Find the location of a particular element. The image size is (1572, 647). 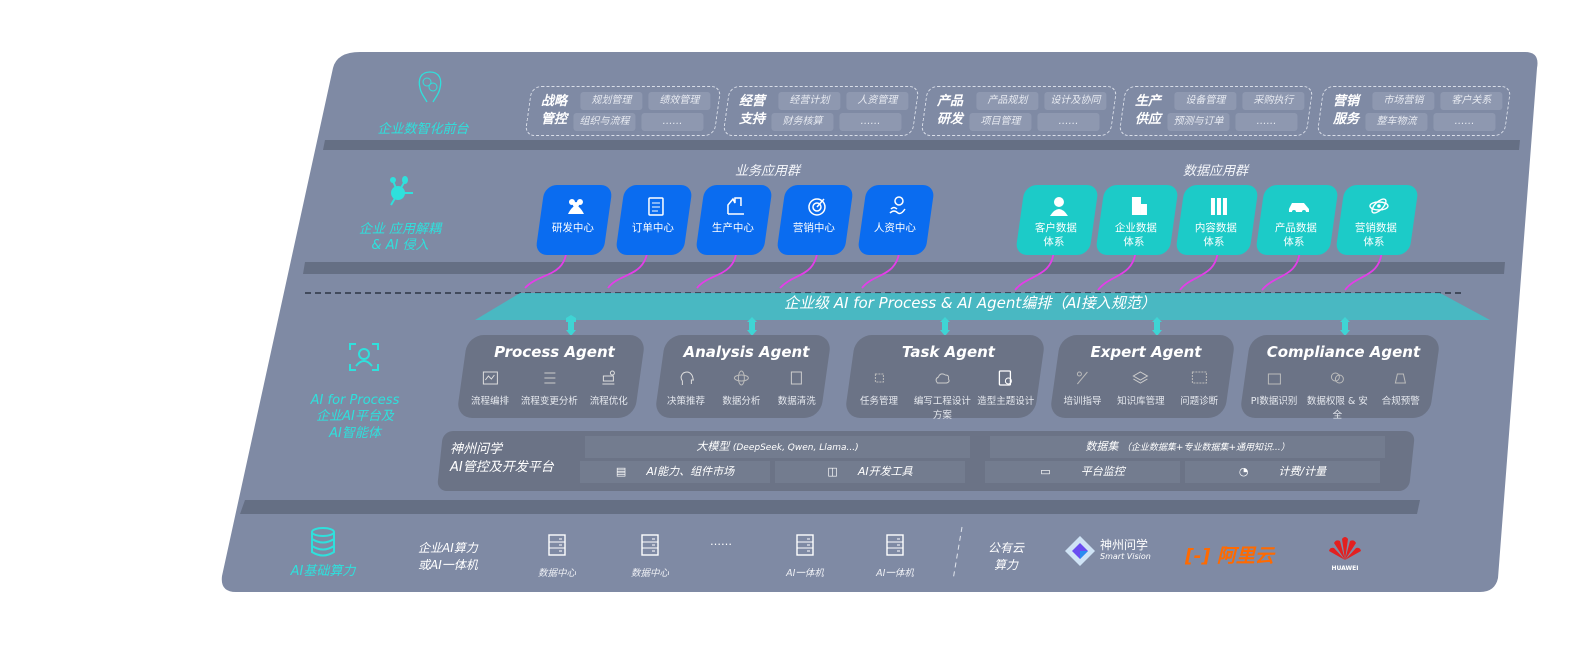

agent-item: 造型主题设计 is located at coordinates (1005, 395).